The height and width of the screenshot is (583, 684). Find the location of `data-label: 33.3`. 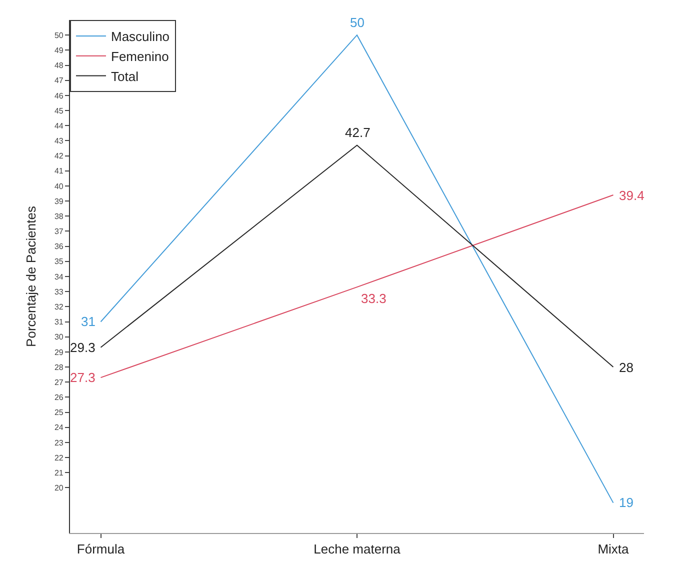

data-label: 33.3 is located at coordinates (373, 298).